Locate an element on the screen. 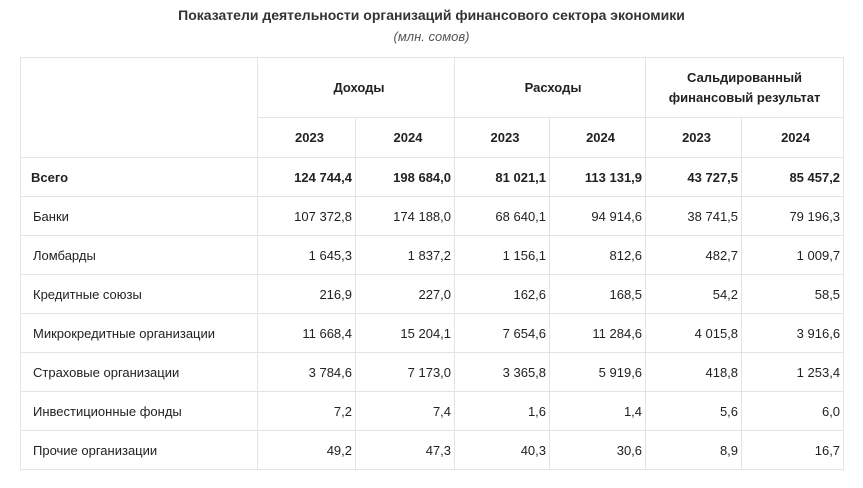 The image size is (863, 488). value-cell: 1,6 is located at coordinates (502, 411).